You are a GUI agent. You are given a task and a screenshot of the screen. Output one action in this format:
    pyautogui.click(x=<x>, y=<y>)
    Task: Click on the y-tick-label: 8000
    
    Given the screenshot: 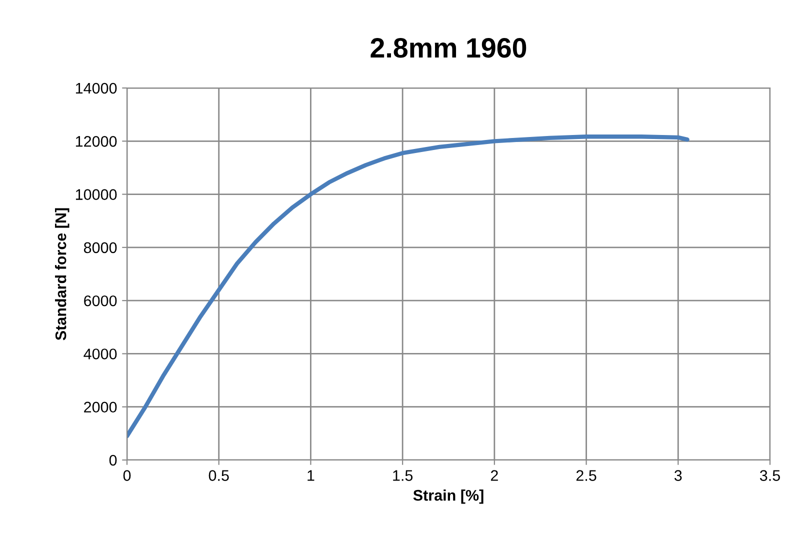 What is the action you would take?
    pyautogui.click(x=100, y=248)
    